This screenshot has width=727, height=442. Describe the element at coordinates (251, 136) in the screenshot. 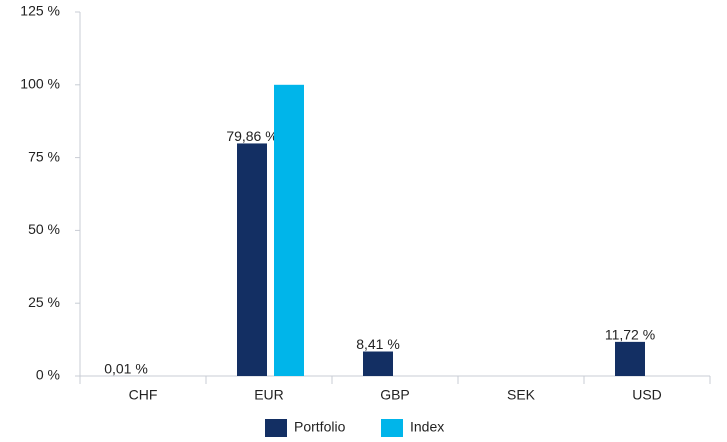

I see `data-label: 79,86 %` at that location.